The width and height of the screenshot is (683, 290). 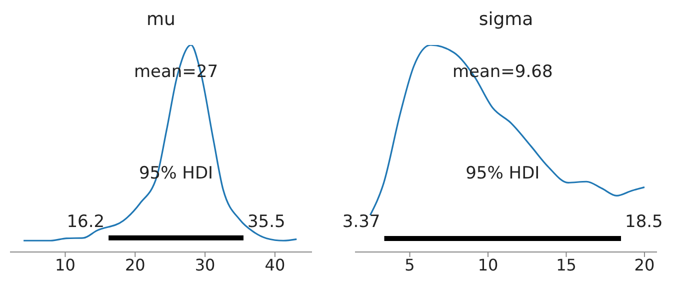 I want to click on x-tick-label: 40, so click(x=275, y=264).